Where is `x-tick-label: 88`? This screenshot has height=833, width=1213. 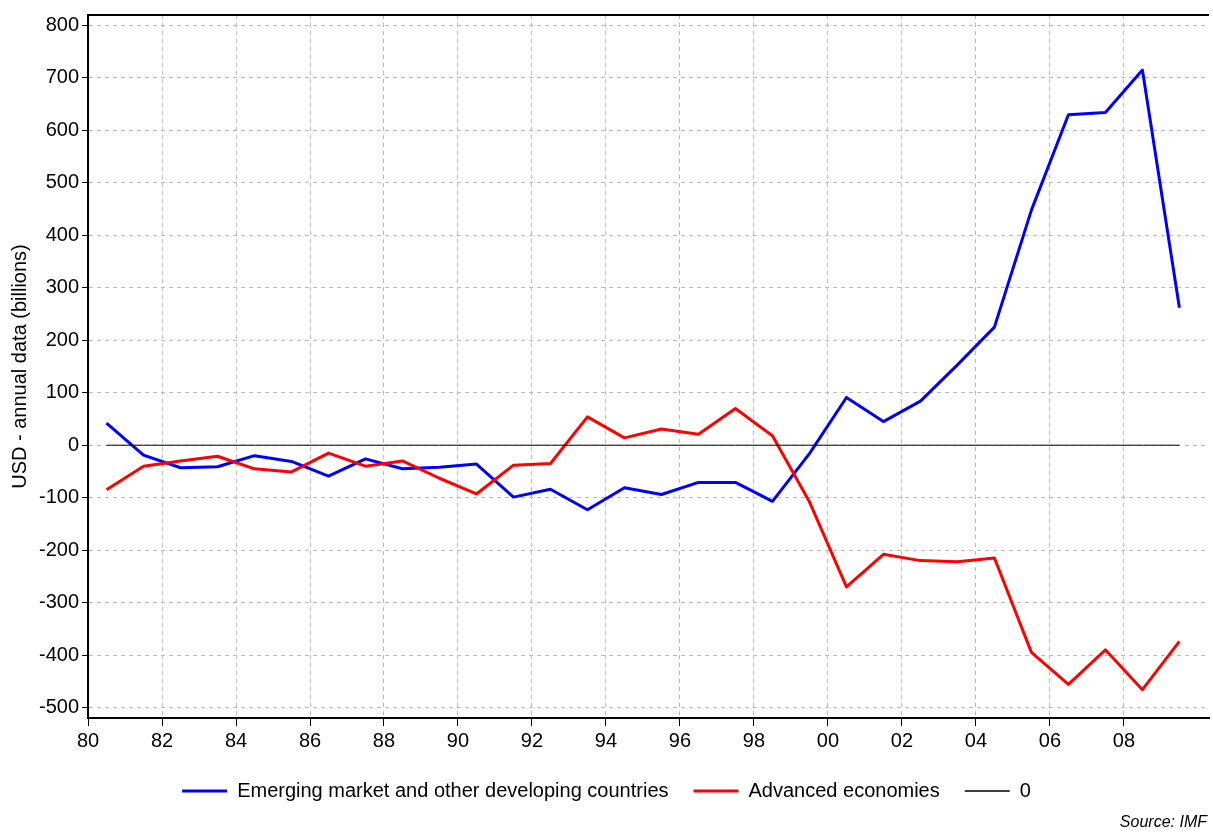
x-tick-label: 88 is located at coordinates (384, 739).